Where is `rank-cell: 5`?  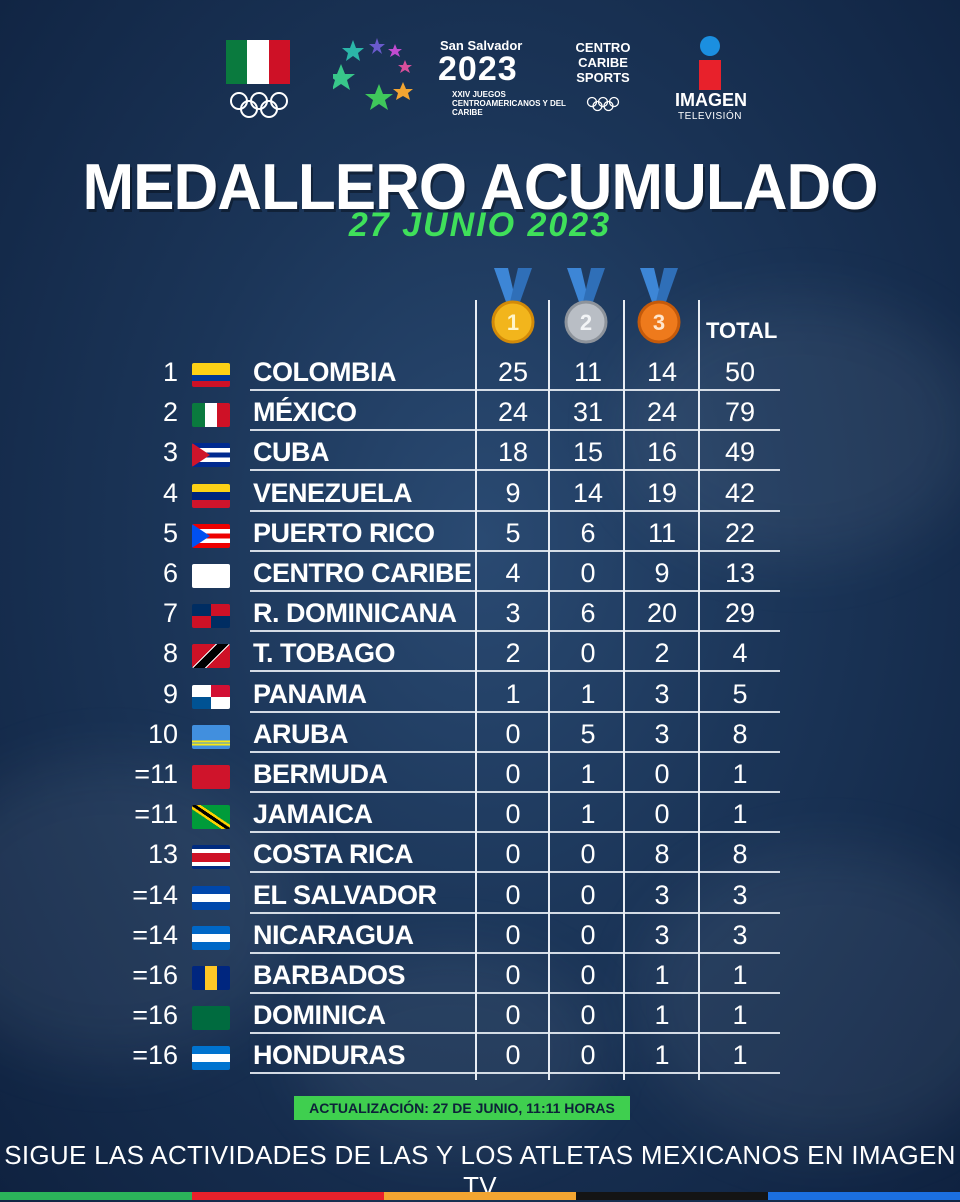 rank-cell: 5 is located at coordinates (170, 532).